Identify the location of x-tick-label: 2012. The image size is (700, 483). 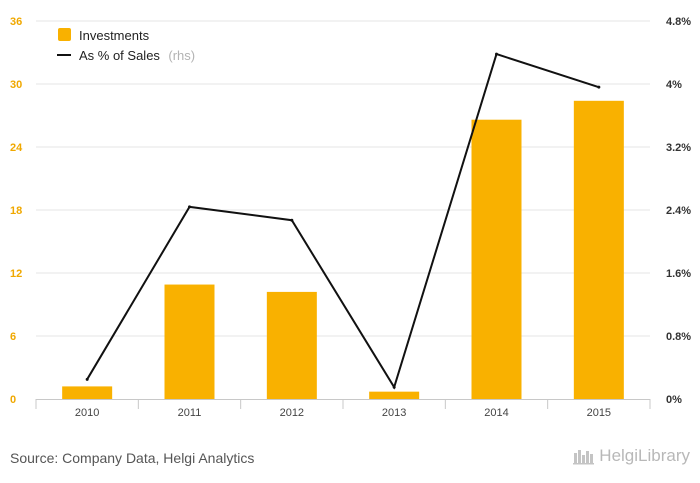
(292, 413).